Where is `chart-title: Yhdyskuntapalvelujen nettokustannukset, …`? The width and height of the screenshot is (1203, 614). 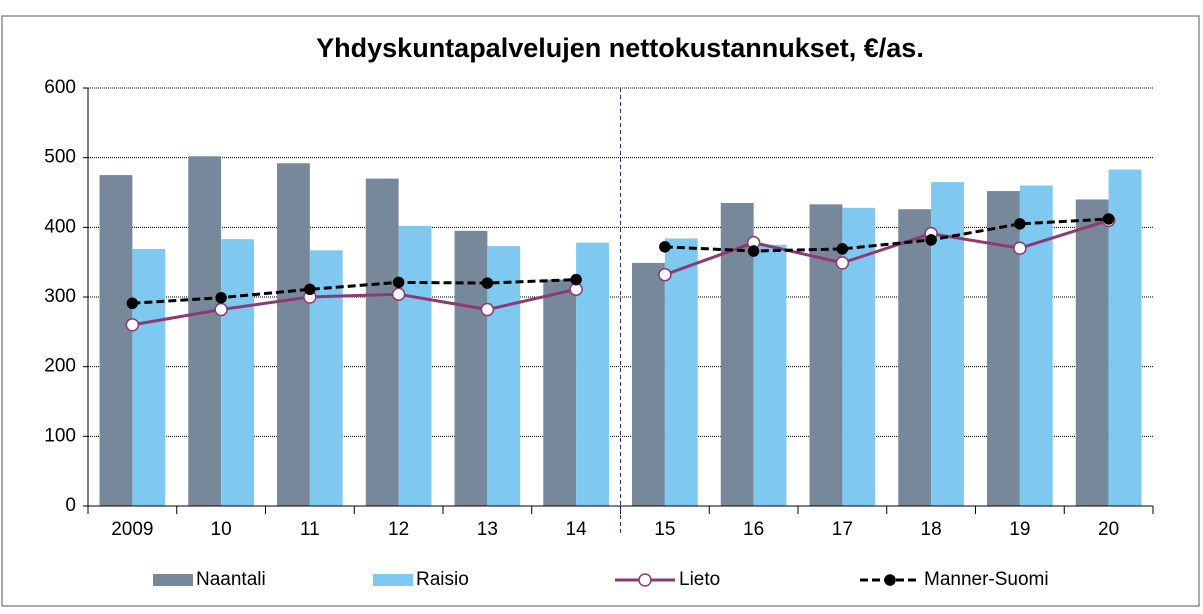 chart-title: Yhdyskuntapalvelujen nettokustannukset, … is located at coordinates (620, 48).